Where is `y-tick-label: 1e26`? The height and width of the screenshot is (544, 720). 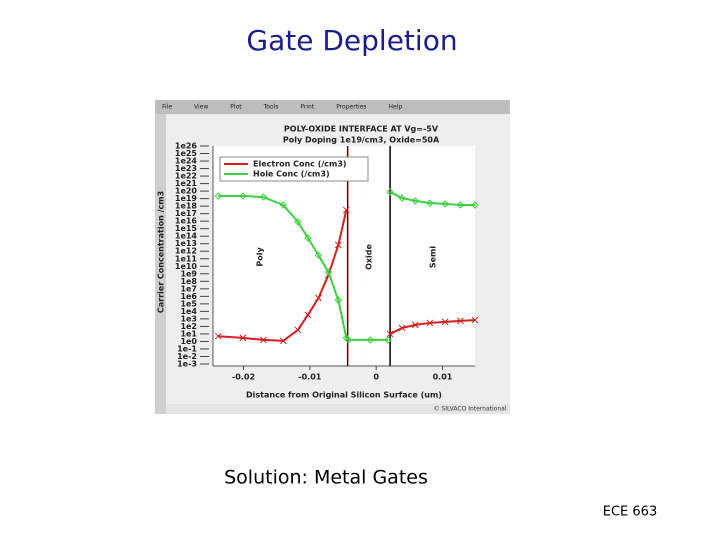
y-tick-label: 1e26 is located at coordinates (186, 146).